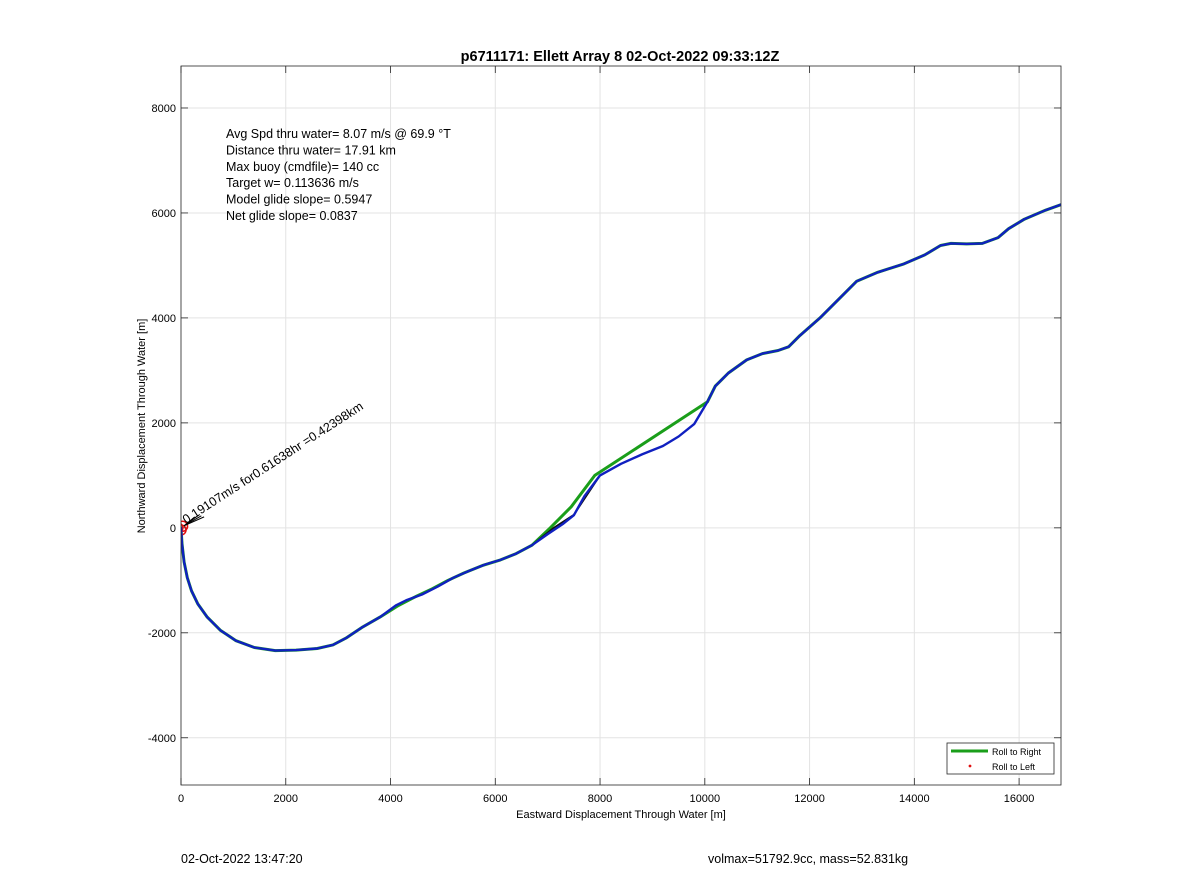  I want to click on legend-swatch-roll-left, so click(970, 766).